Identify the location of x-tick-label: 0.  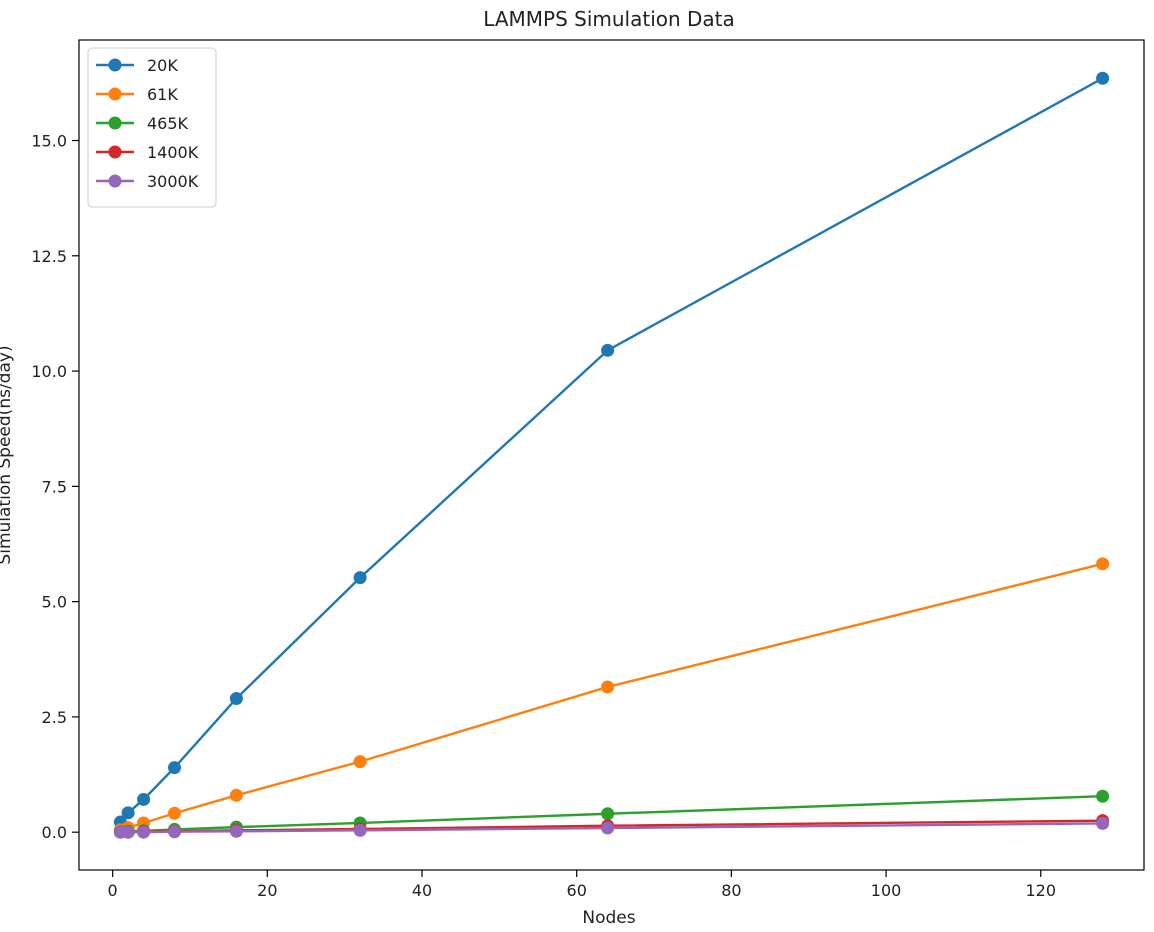
(113, 890).